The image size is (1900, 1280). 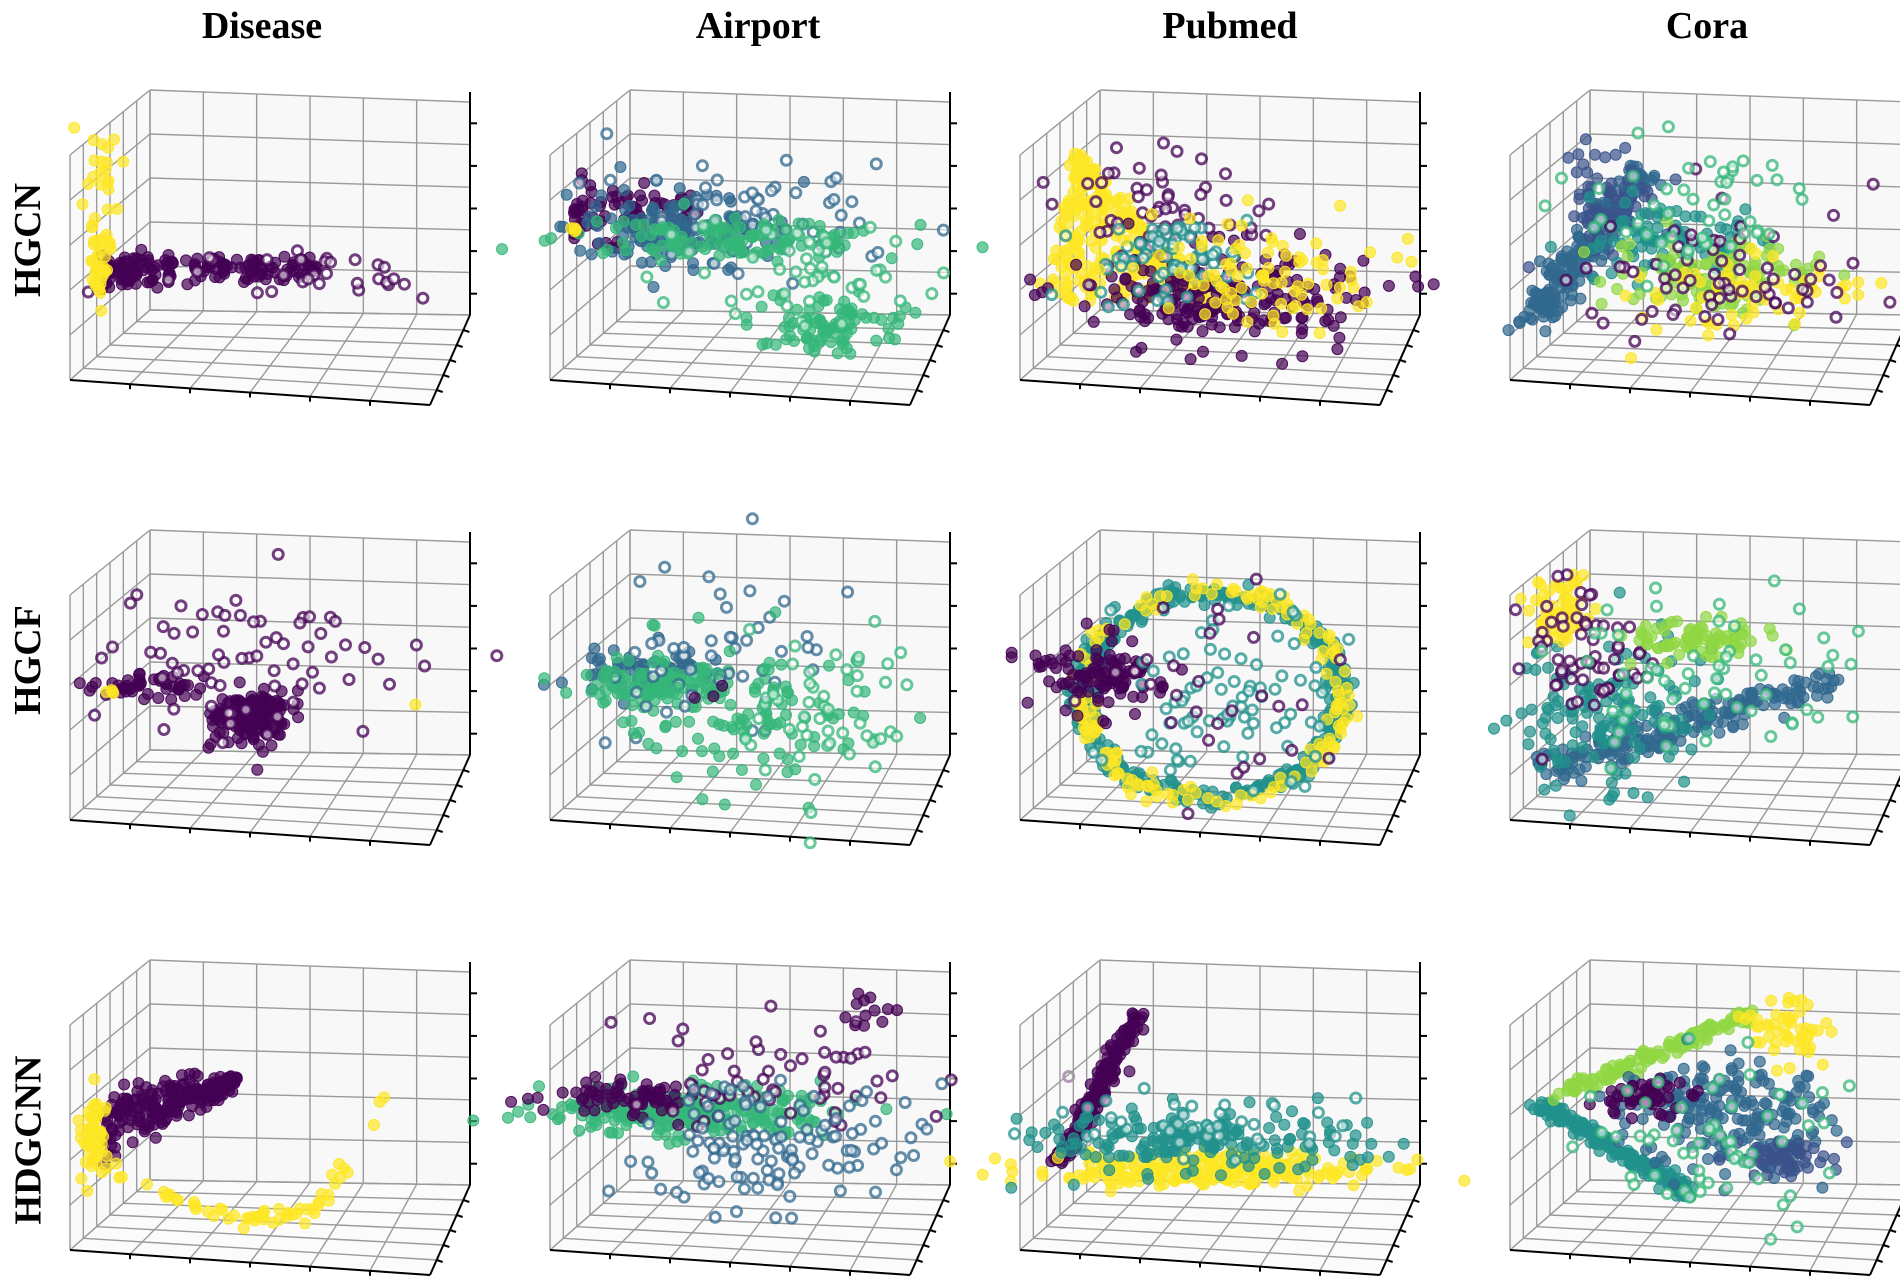 What do you see at coordinates (758, 26) in the screenshot?
I see `column-title-airport: Airport` at bounding box center [758, 26].